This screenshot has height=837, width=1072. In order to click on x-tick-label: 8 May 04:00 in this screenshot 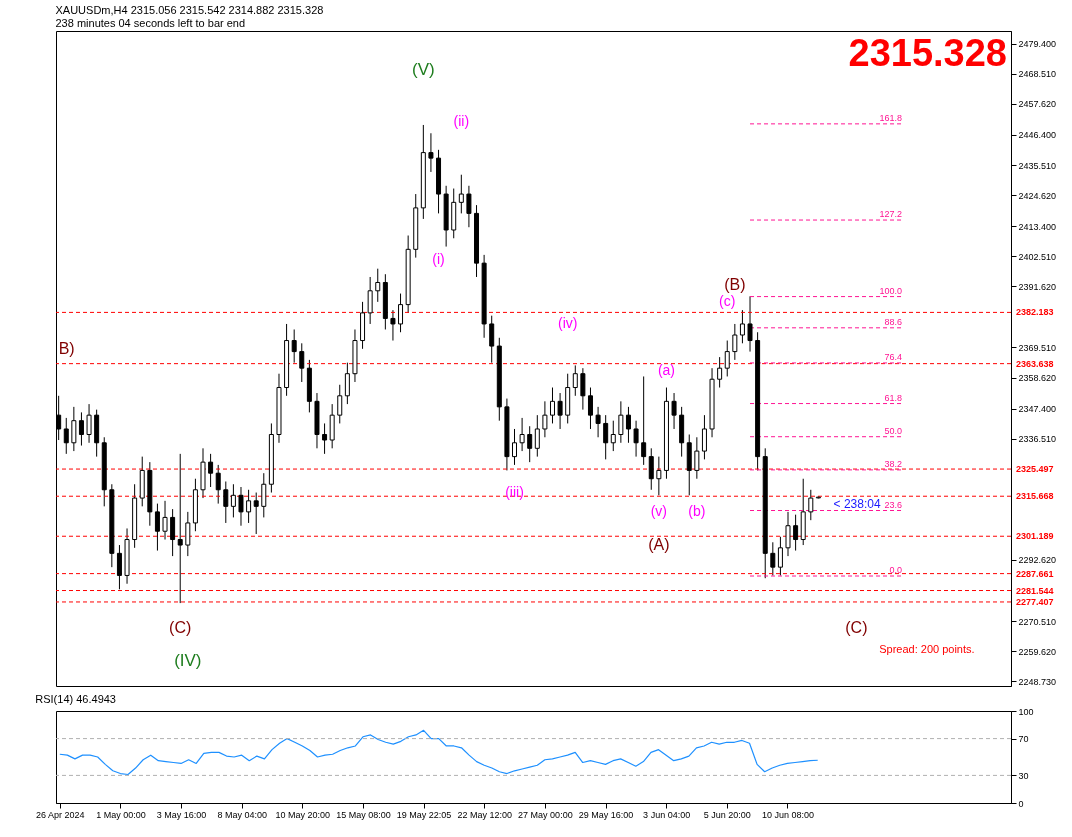, I will do `click(242, 814)`.